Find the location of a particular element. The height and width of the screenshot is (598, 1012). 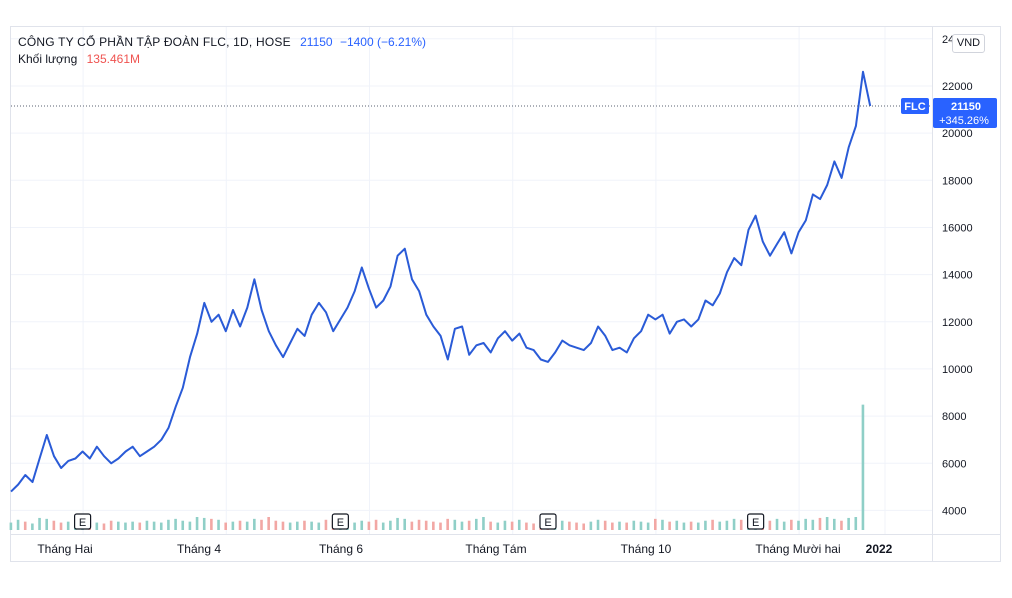

volume-label: Khối lượng is located at coordinates (48, 59).